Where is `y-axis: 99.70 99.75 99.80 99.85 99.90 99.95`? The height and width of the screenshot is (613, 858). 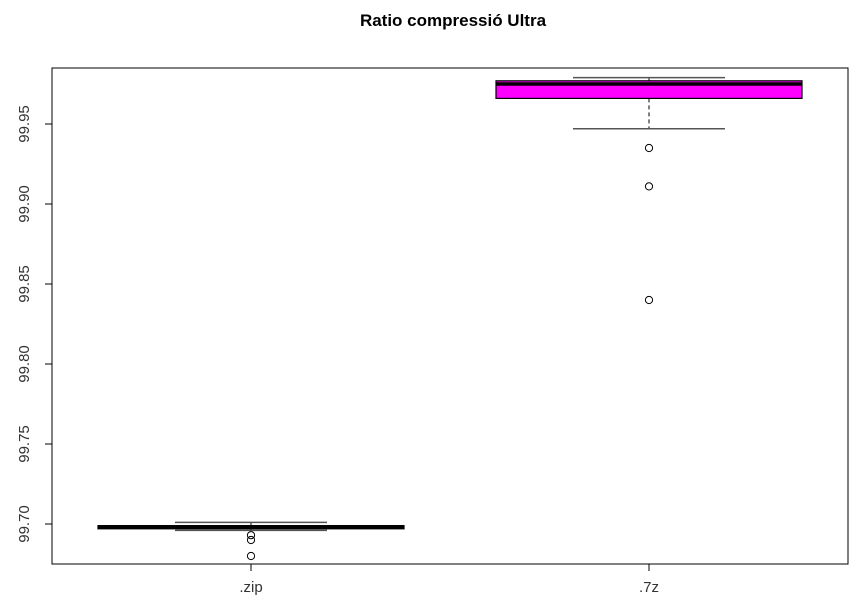 y-axis: 99.70 99.75 99.80 99.85 99.90 99.95 is located at coordinates (34, 324).